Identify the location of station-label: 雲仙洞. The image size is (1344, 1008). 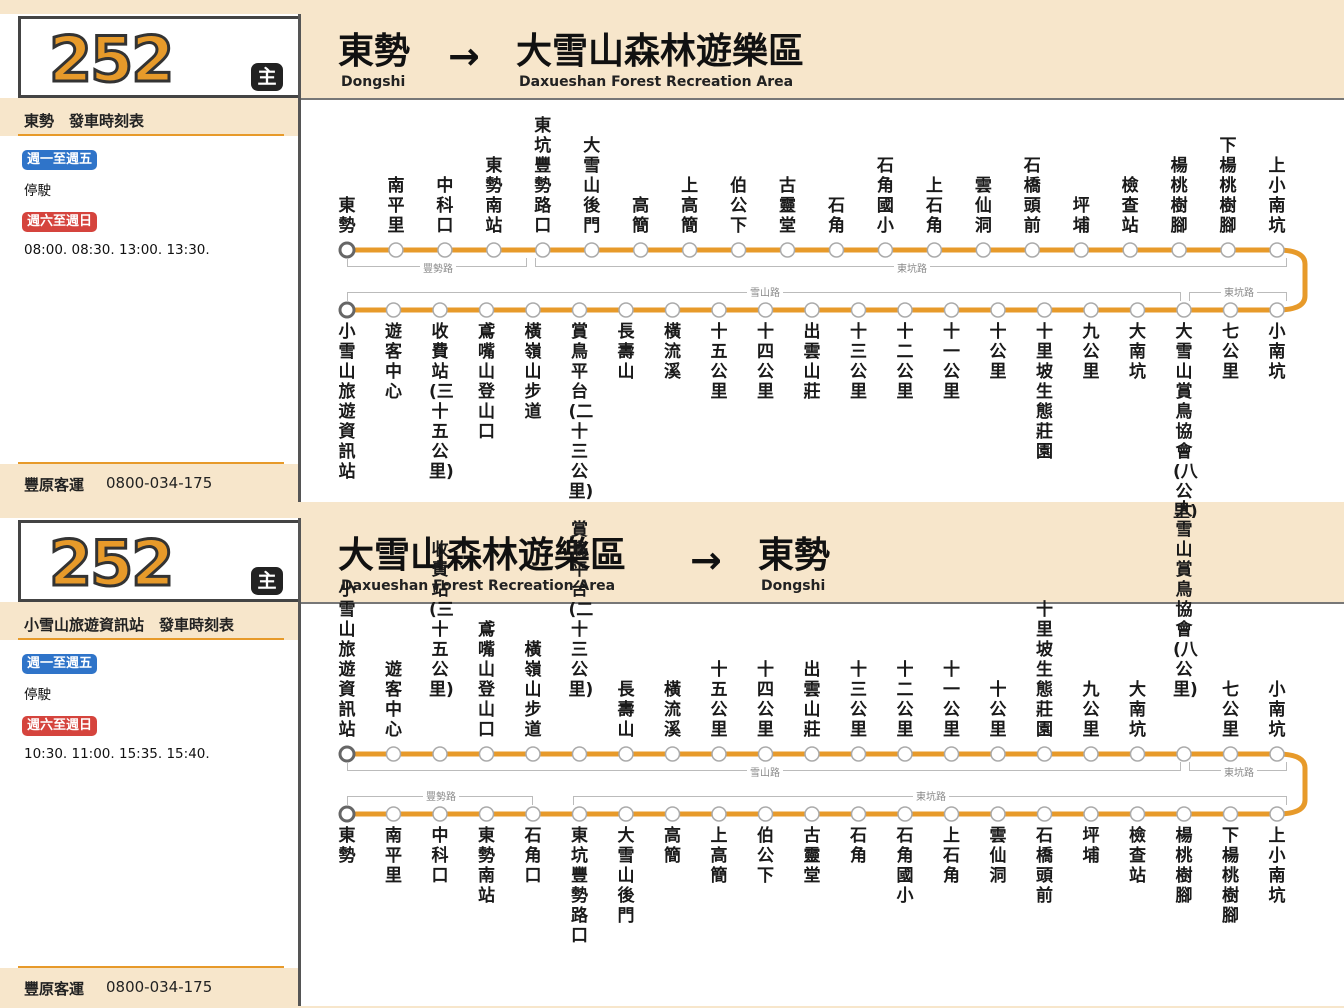
(983, 206).